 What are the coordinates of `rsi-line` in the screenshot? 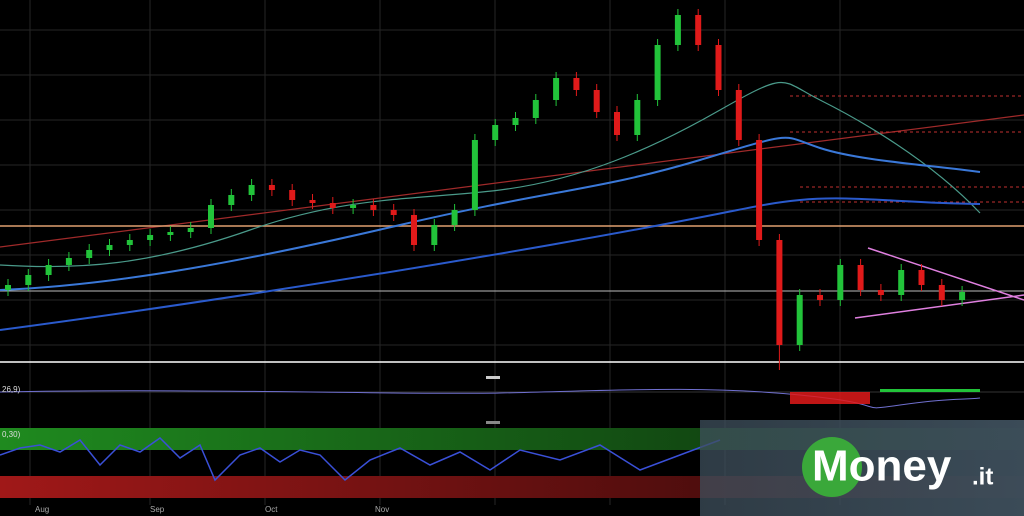 It's located at (360, 459).